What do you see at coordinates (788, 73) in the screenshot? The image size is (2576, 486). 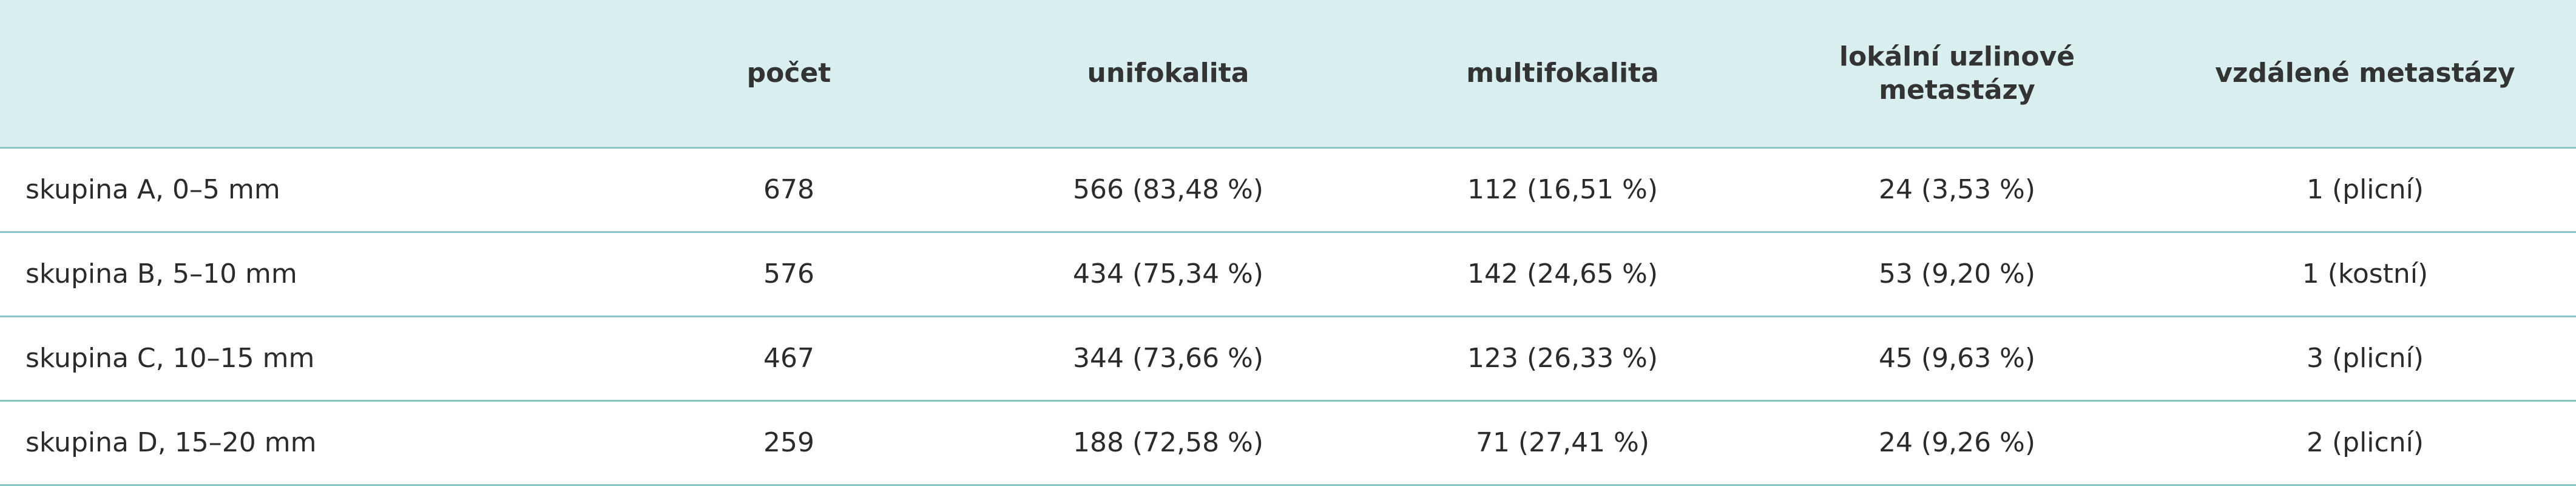 I see `header-cell: počet` at bounding box center [788, 73].